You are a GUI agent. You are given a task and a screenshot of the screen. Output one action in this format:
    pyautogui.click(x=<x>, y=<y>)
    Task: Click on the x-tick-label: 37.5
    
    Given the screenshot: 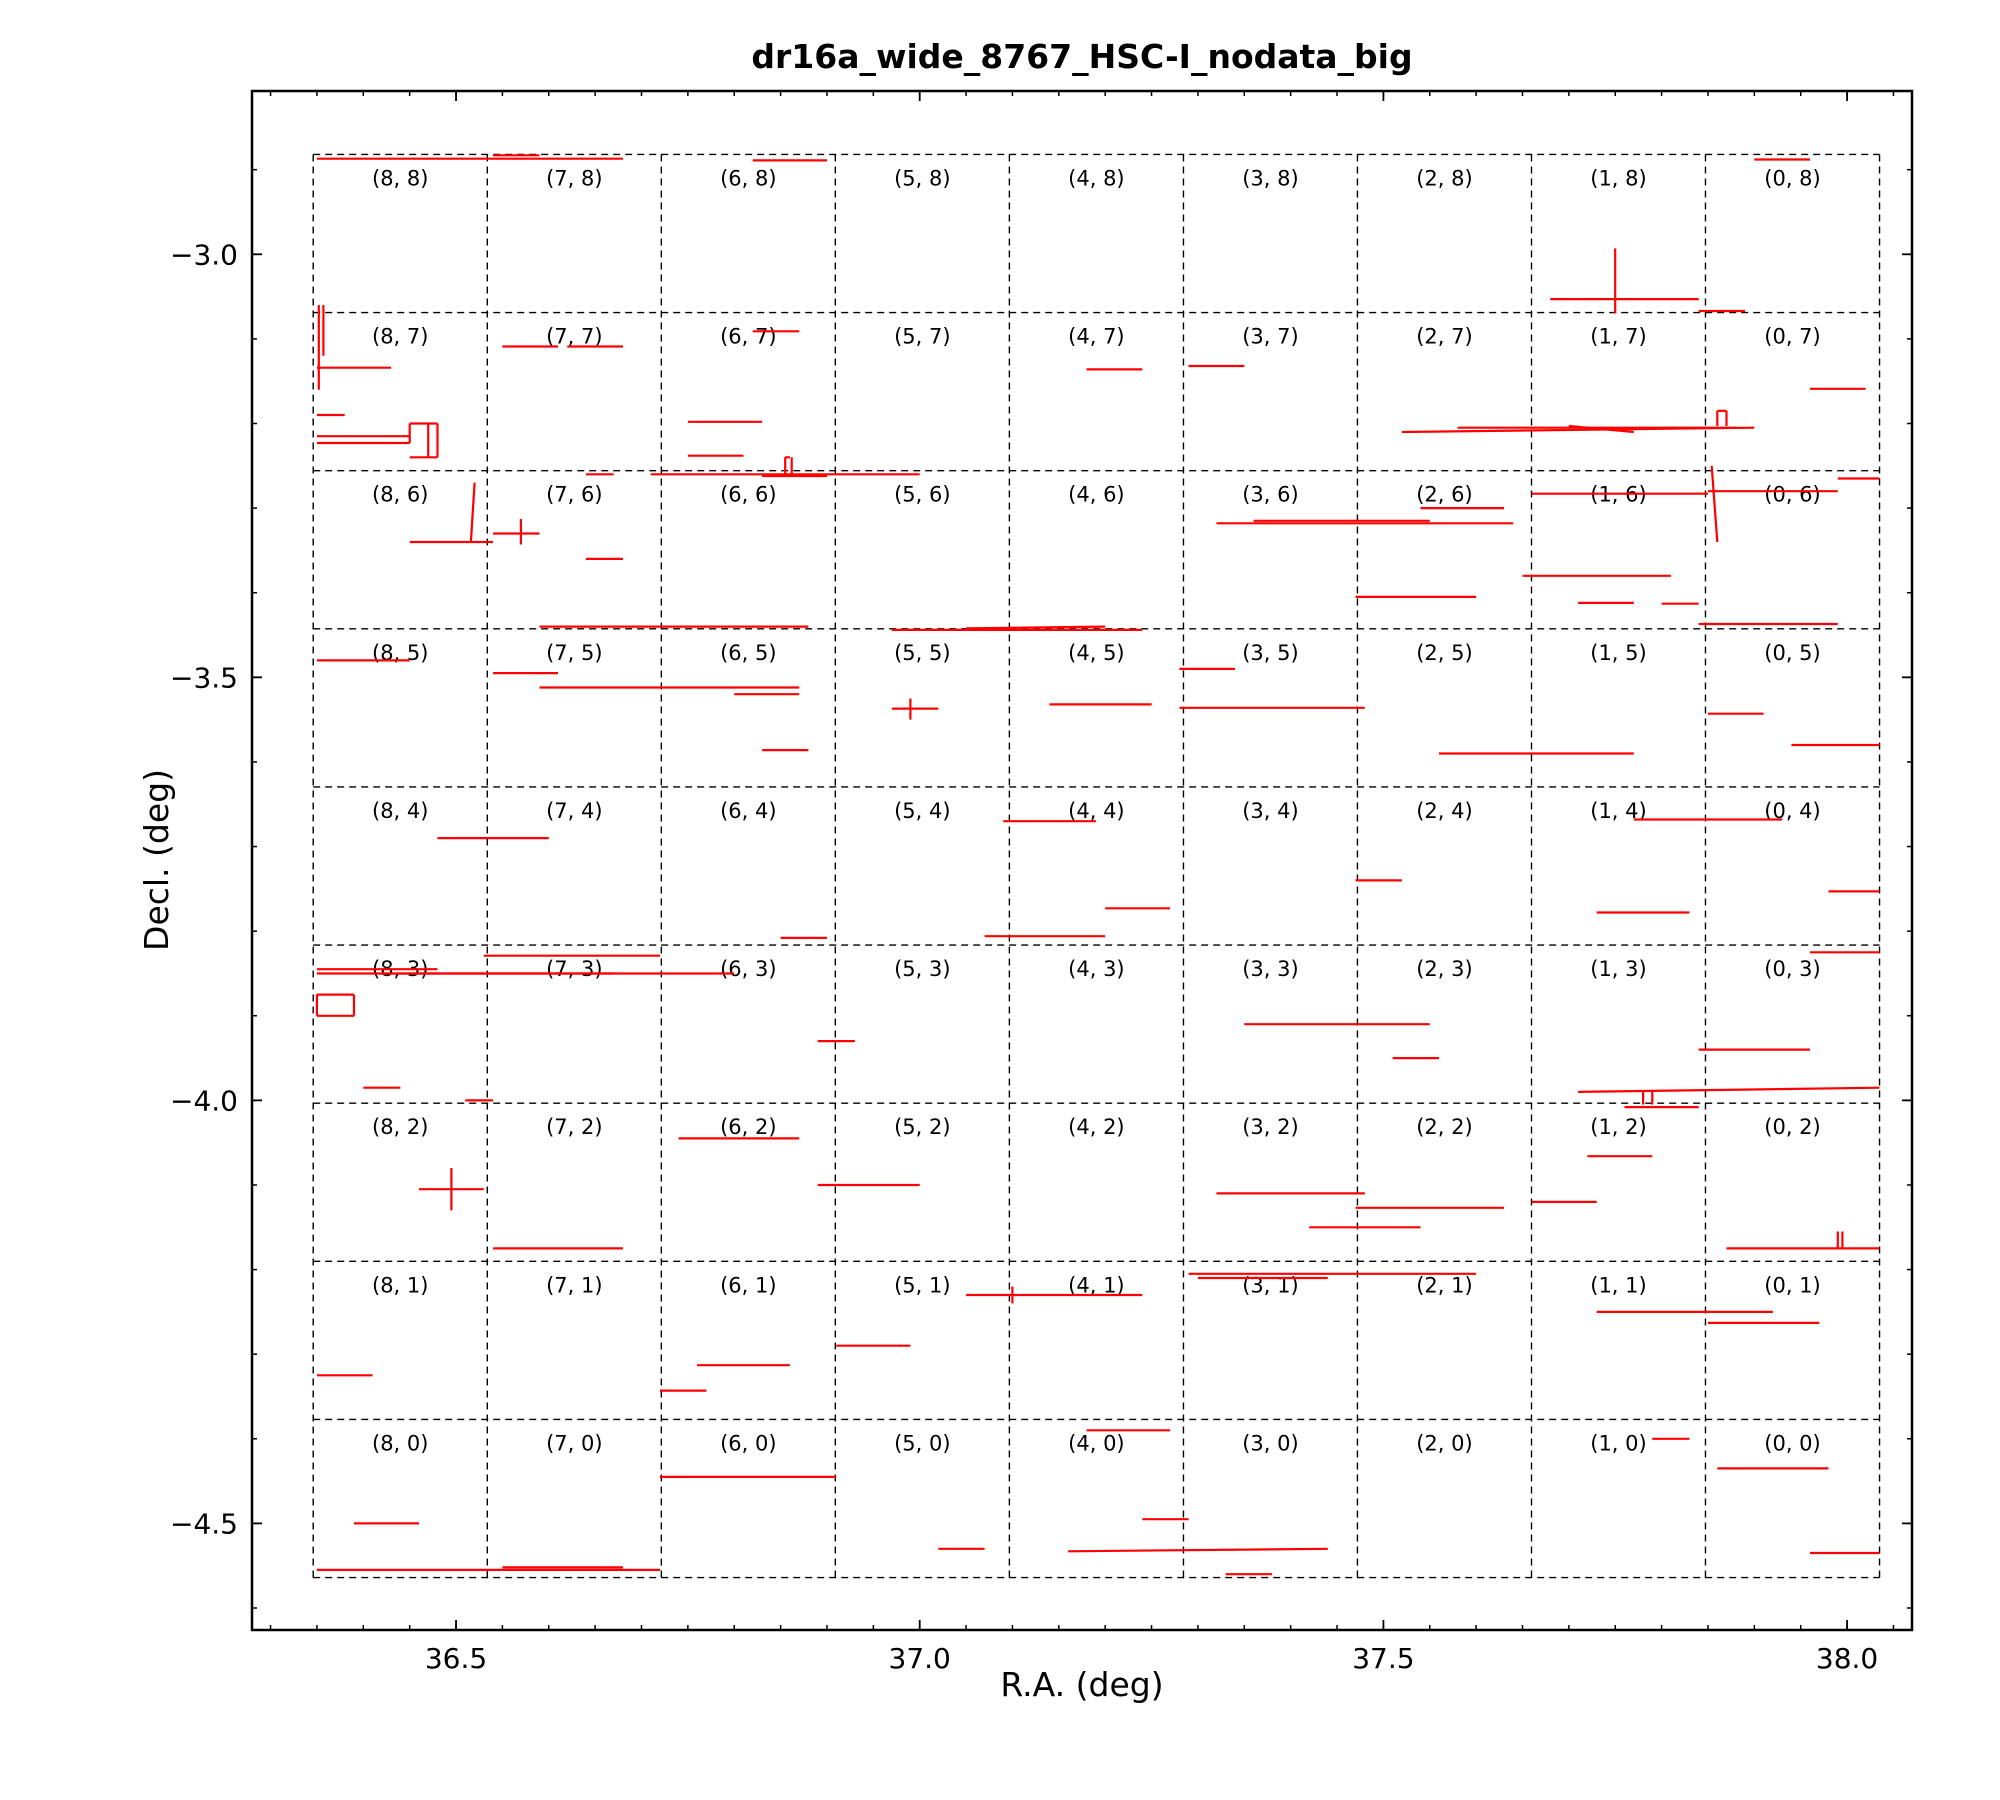 What is the action you would take?
    pyautogui.click(x=1383, y=1658)
    